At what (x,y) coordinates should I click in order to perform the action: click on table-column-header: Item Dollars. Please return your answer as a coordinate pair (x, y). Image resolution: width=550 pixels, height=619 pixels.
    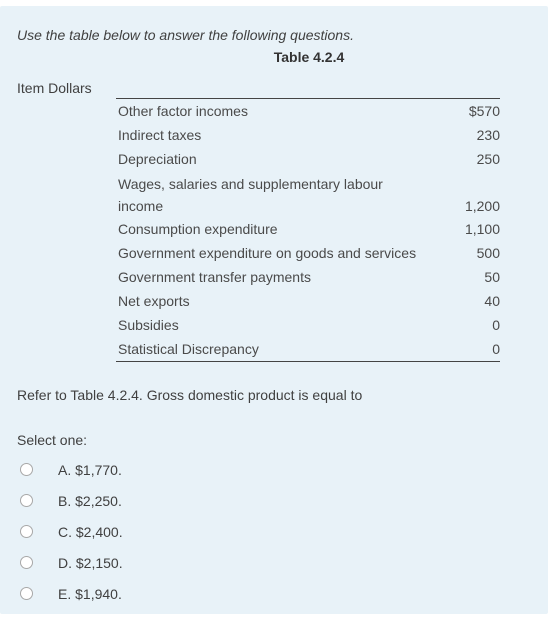
    Looking at the image, I should click on (54, 88).